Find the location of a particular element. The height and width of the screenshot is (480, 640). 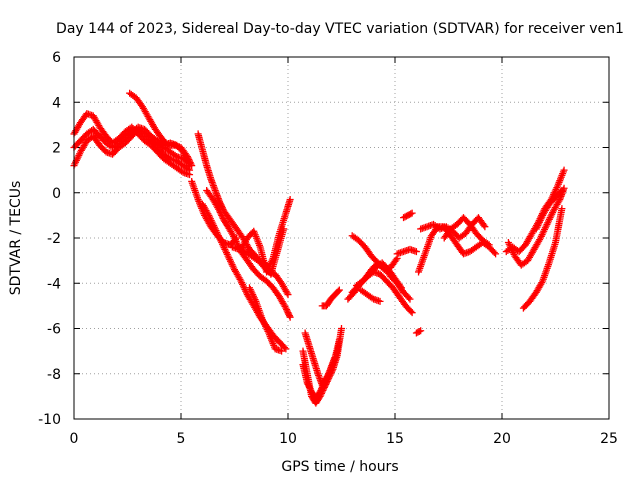

x-tick-label: 20 is located at coordinates (502, 439).